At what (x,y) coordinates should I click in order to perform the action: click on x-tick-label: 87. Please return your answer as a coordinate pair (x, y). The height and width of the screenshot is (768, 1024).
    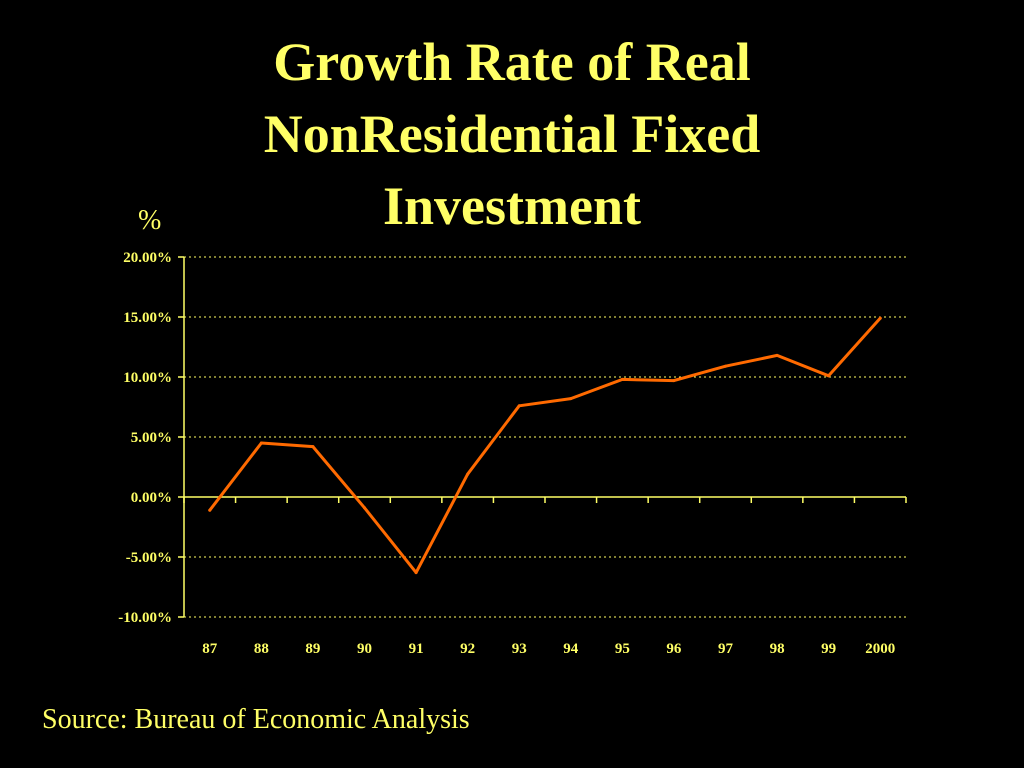
    Looking at the image, I should click on (210, 649).